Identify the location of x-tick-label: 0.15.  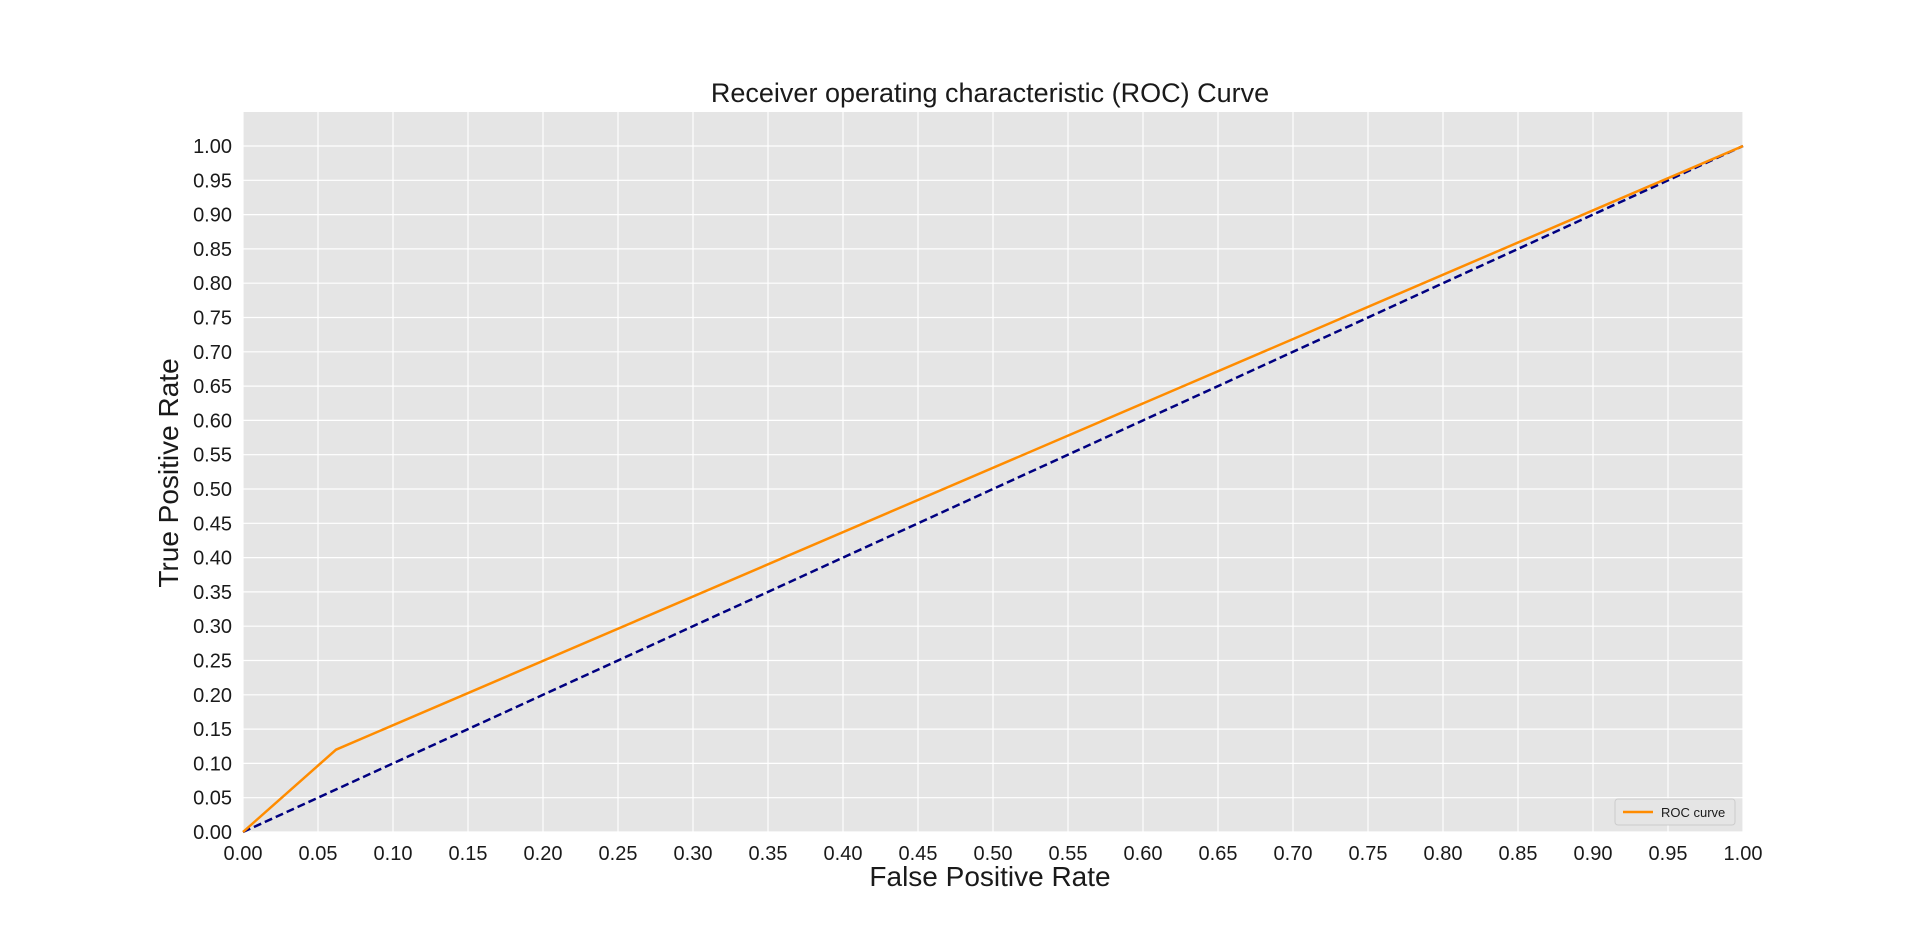
(468, 854).